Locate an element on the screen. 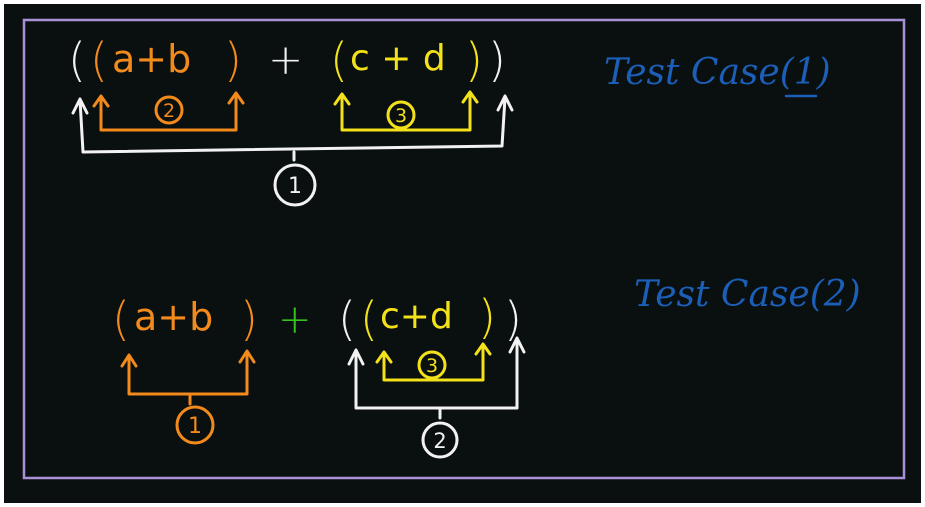 The width and height of the screenshot is (925, 507). case1-outer-order-circle is located at coordinates (295, 185).